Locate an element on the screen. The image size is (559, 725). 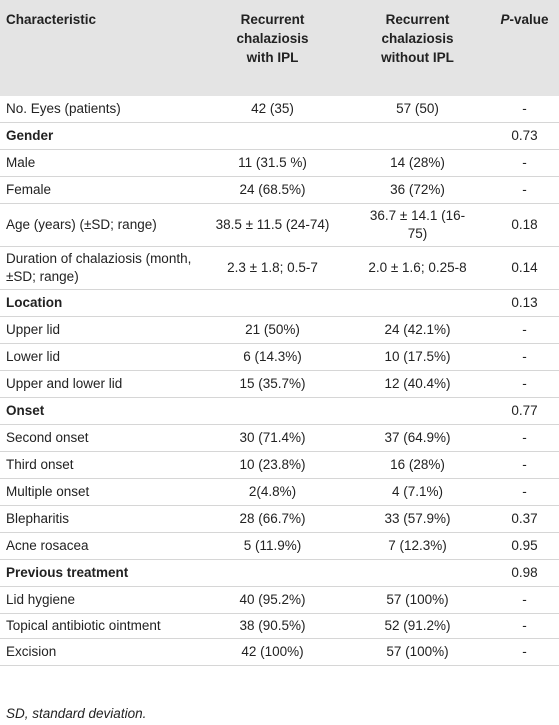
cell: 11 (31.5 %) is located at coordinates (272, 163).